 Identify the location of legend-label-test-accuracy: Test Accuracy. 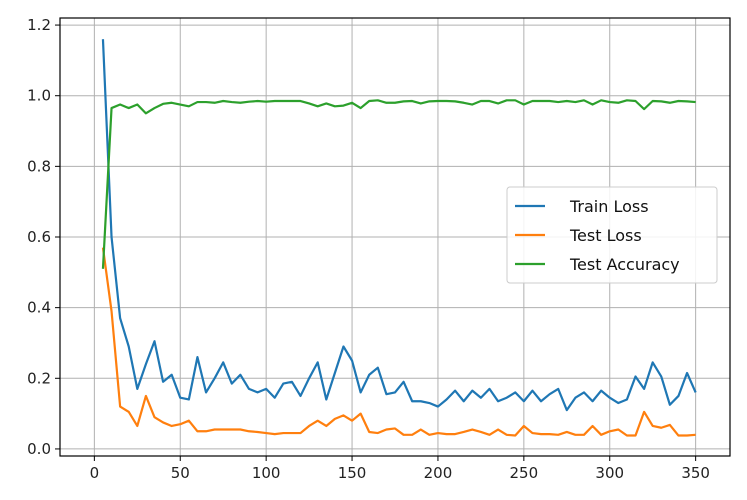
(624, 264).